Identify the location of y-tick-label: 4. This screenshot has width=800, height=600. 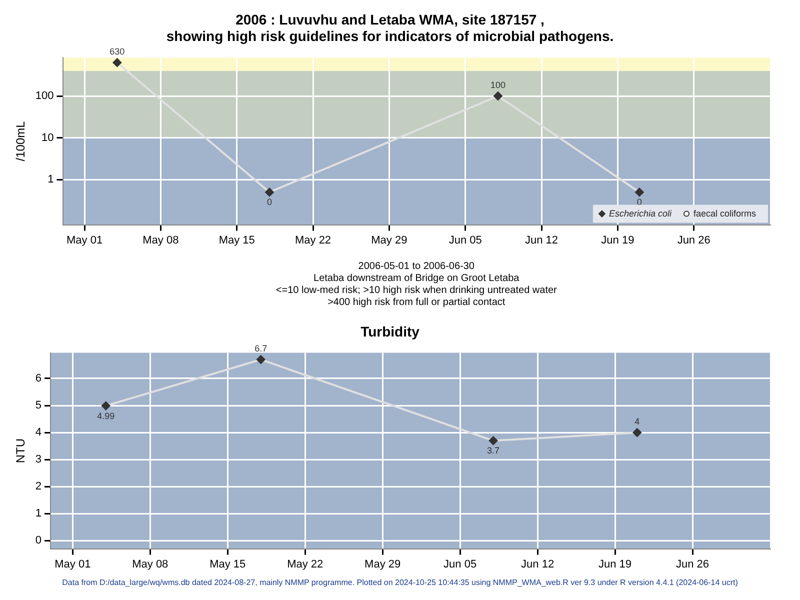
(38, 432).